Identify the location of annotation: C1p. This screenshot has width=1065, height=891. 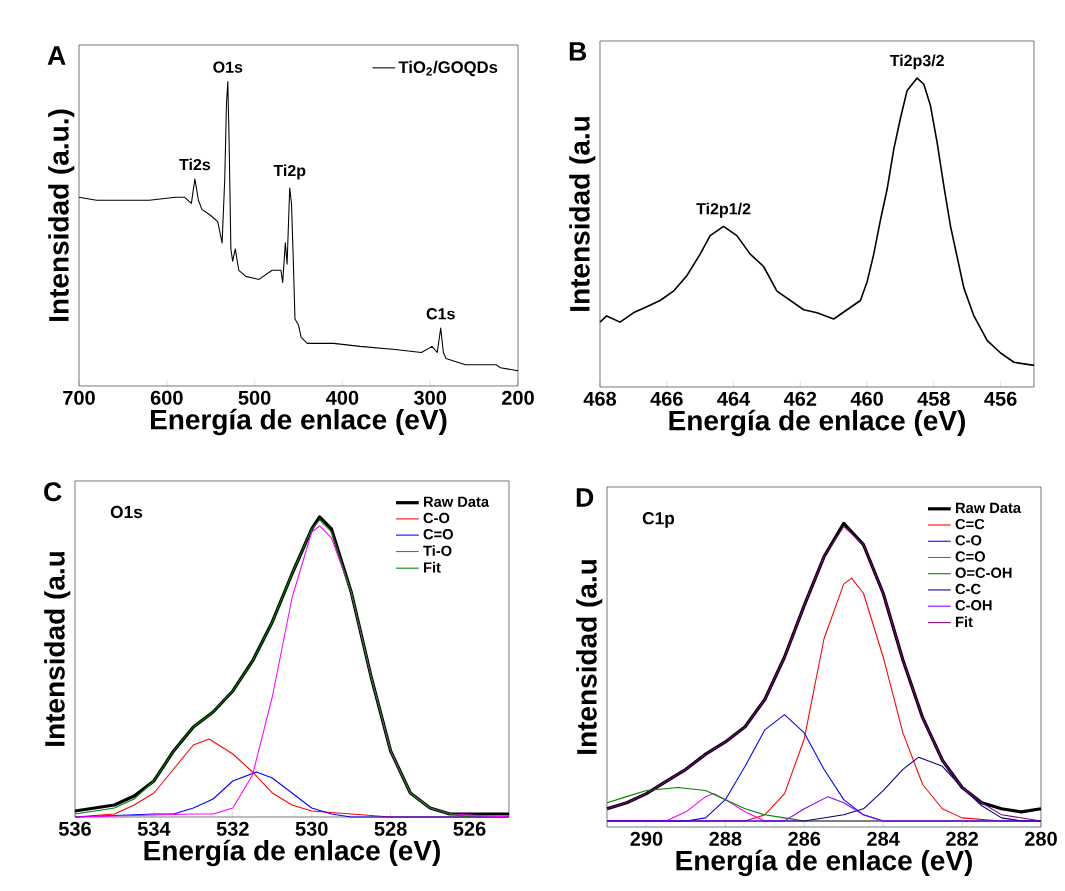
(658, 520).